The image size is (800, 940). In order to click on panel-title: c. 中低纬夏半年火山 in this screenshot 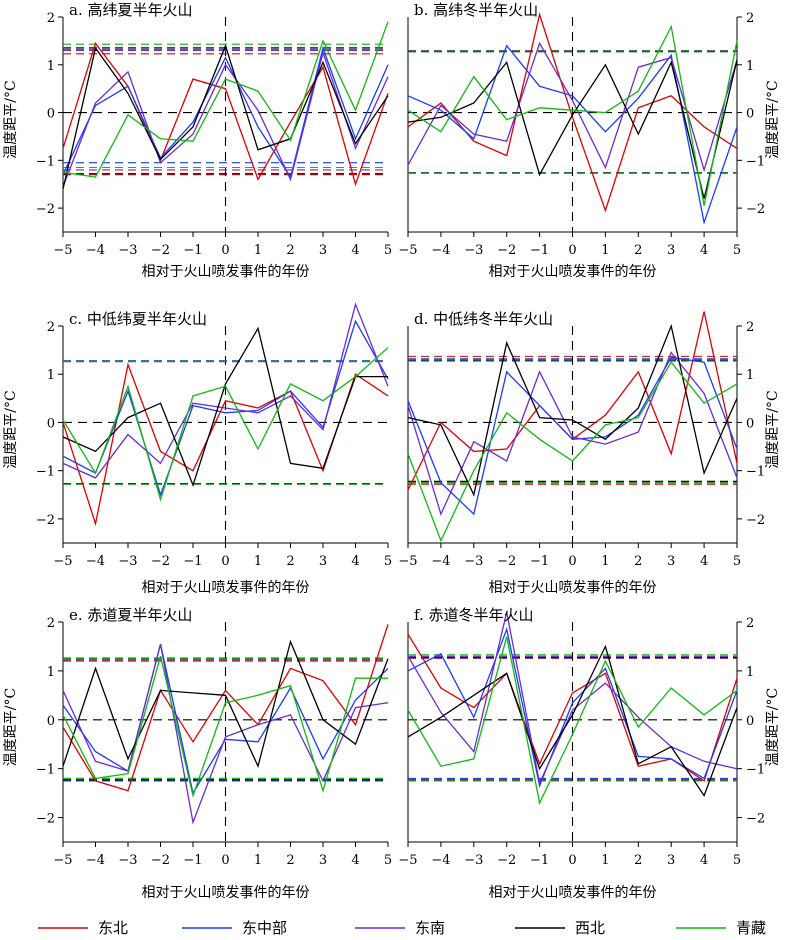, I will do `click(138, 319)`.